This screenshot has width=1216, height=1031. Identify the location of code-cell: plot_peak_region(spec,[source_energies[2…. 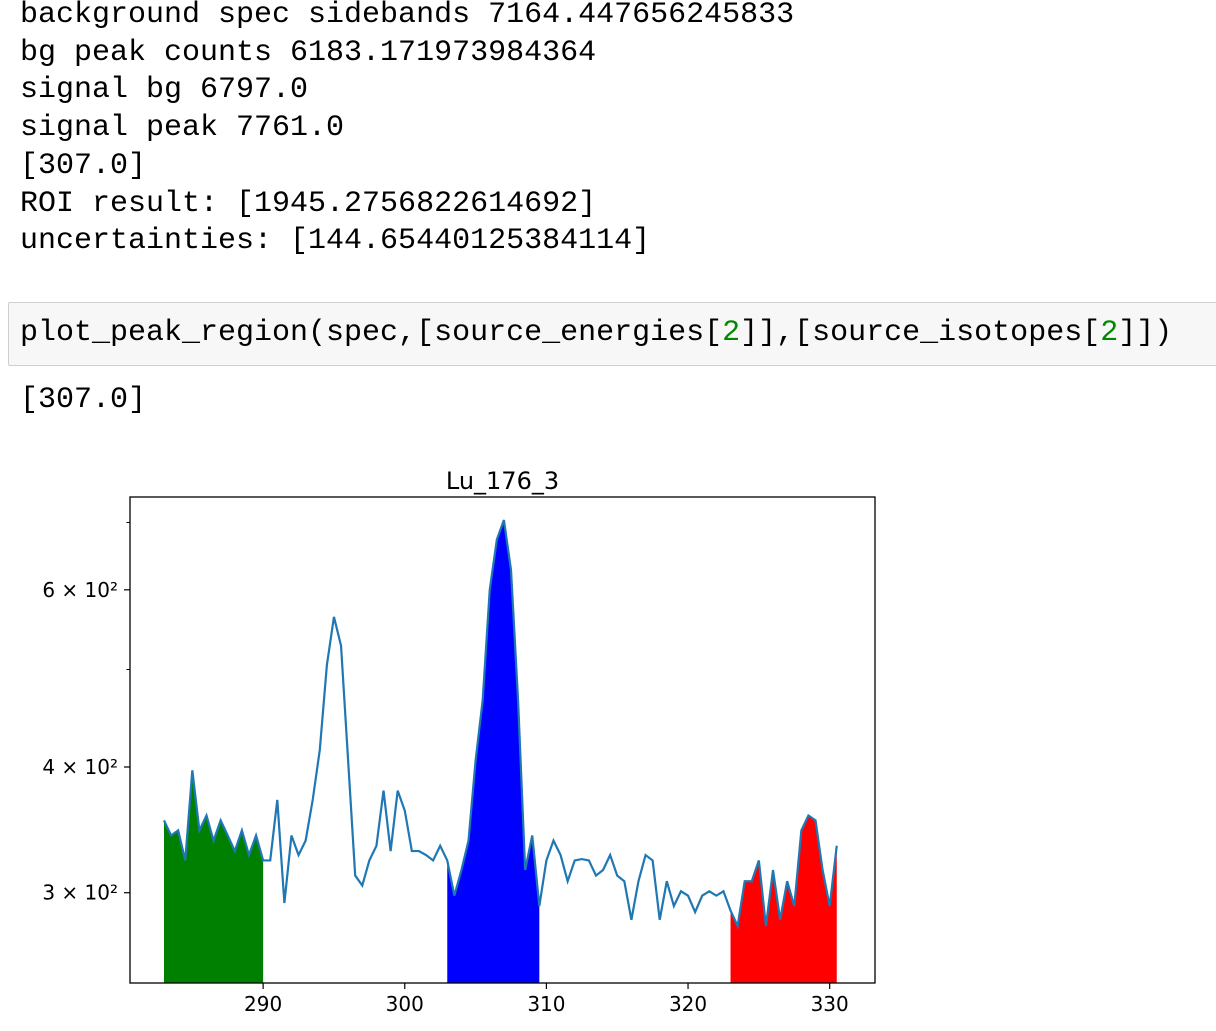
(612, 334).